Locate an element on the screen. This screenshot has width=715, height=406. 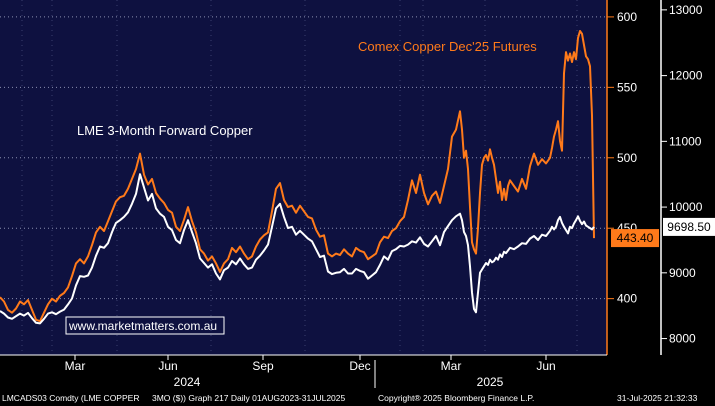
x-tick-label: Sep is located at coordinates (263, 366).